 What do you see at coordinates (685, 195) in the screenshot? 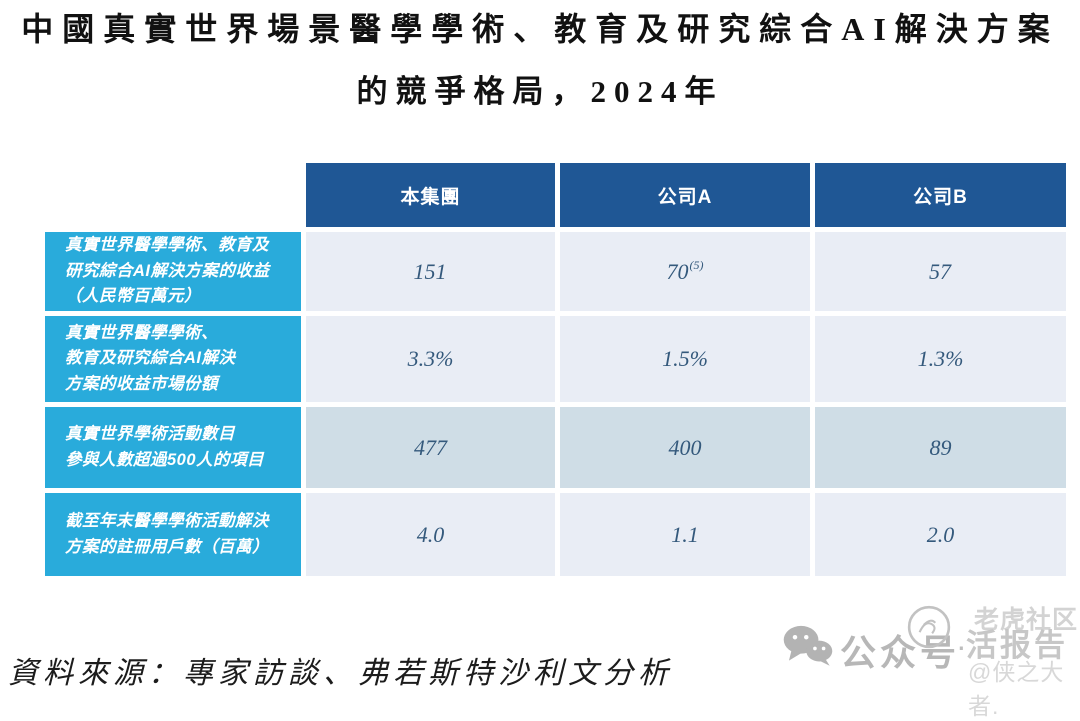
I see `column-header-company-a: 公司A` at bounding box center [685, 195].